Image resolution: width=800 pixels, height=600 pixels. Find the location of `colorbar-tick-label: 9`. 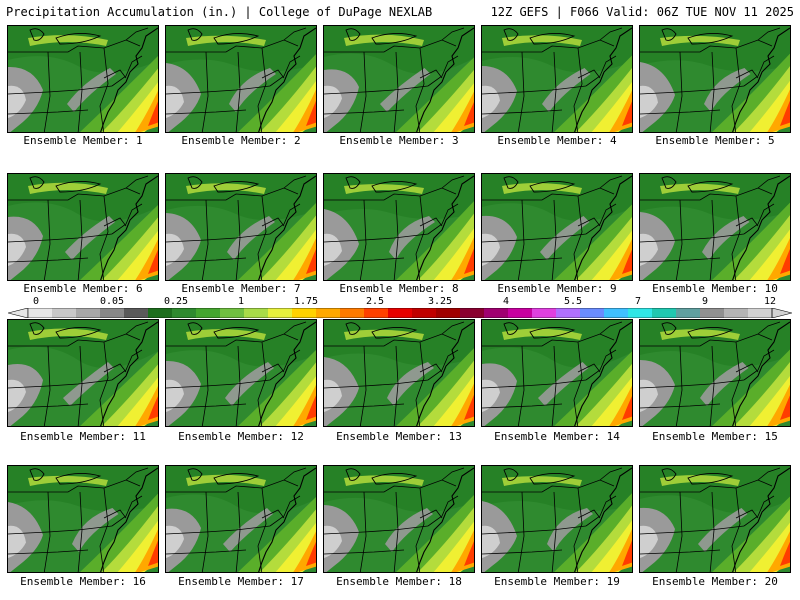

colorbar-tick-label: 9 is located at coordinates (705, 301).